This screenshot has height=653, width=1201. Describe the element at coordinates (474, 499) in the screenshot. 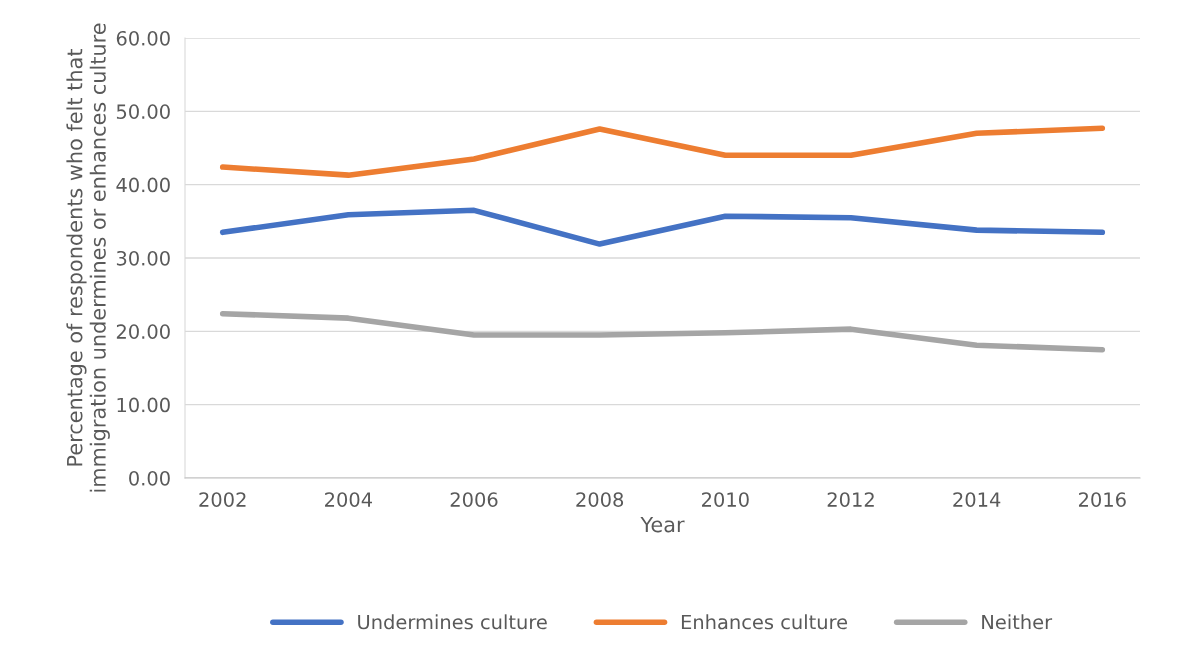

I see `x-tick-label: 2006` at that location.